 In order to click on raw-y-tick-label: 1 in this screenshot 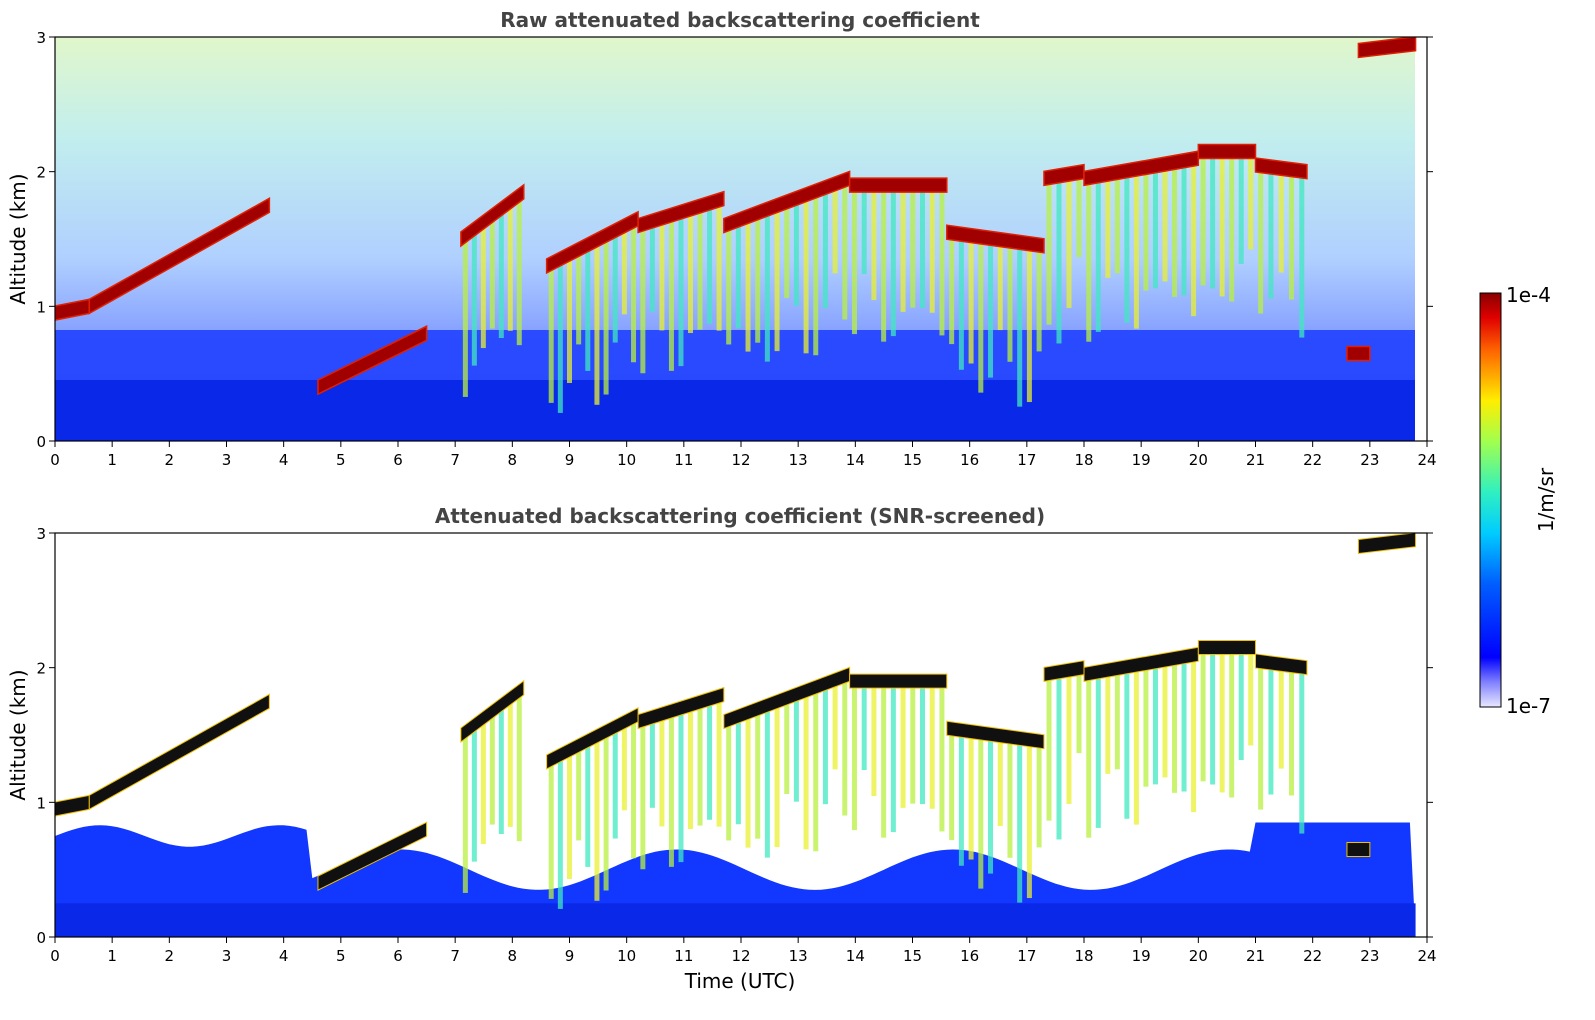, I will do `click(41, 307)`.